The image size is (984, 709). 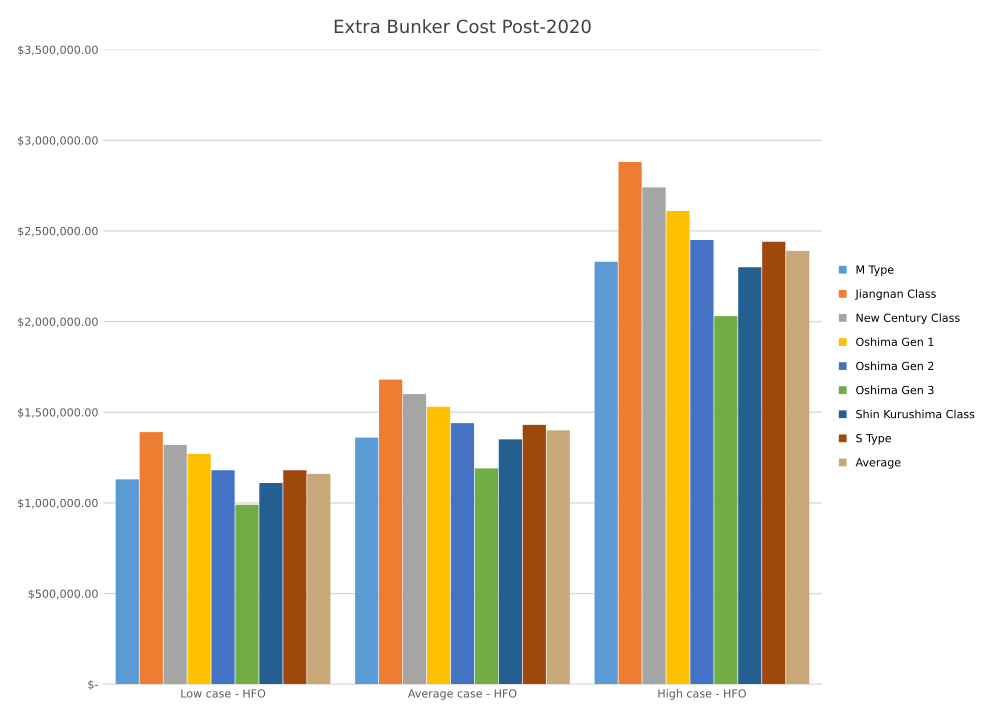 I want to click on legend-label: S Type, so click(x=873, y=439).